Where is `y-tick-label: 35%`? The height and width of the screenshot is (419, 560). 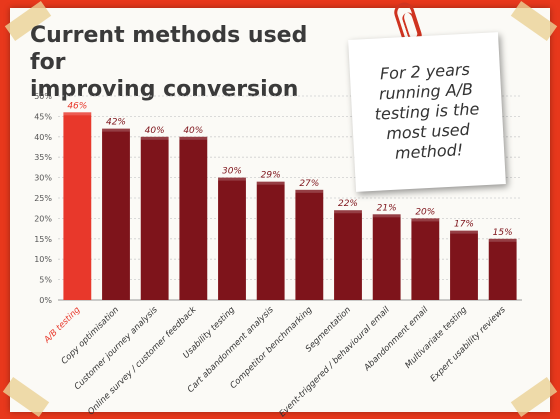
y-tick-label: 35% is located at coordinates (43, 157).